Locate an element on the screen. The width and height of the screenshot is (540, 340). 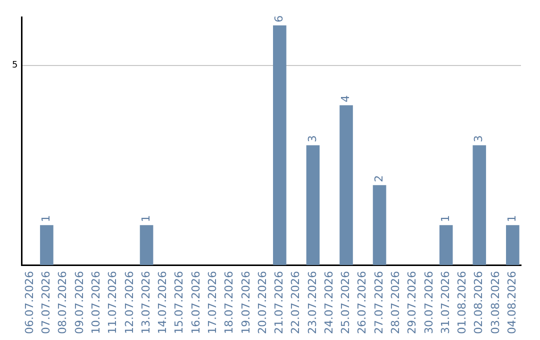
x-tick-label: 30.07.2026 is located at coordinates (429, 302).